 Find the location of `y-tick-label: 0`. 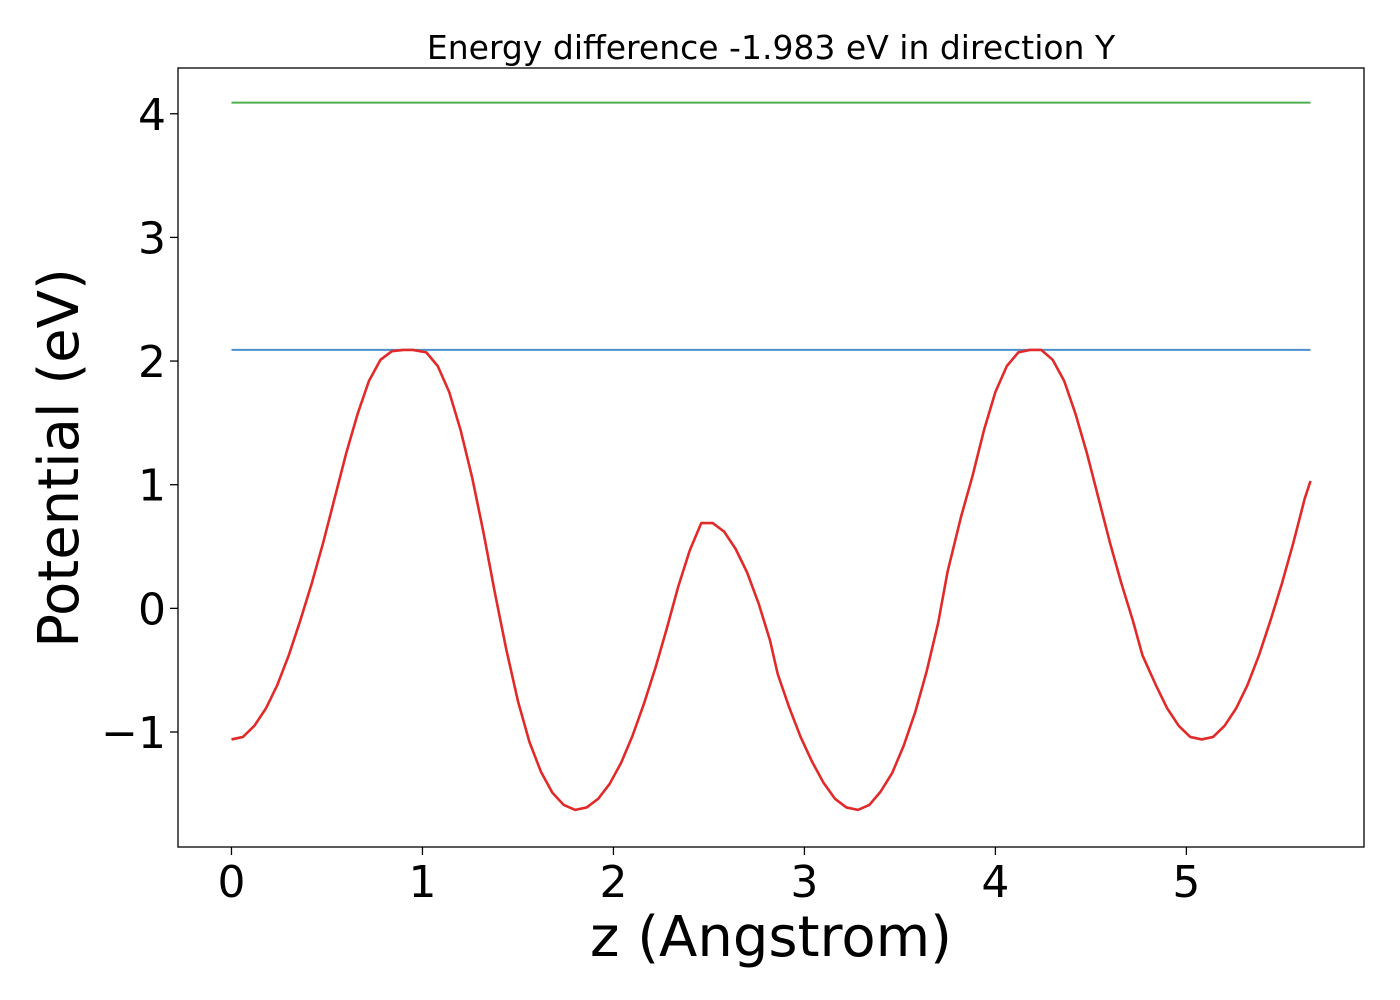

y-tick-label: 0 is located at coordinates (152, 609).